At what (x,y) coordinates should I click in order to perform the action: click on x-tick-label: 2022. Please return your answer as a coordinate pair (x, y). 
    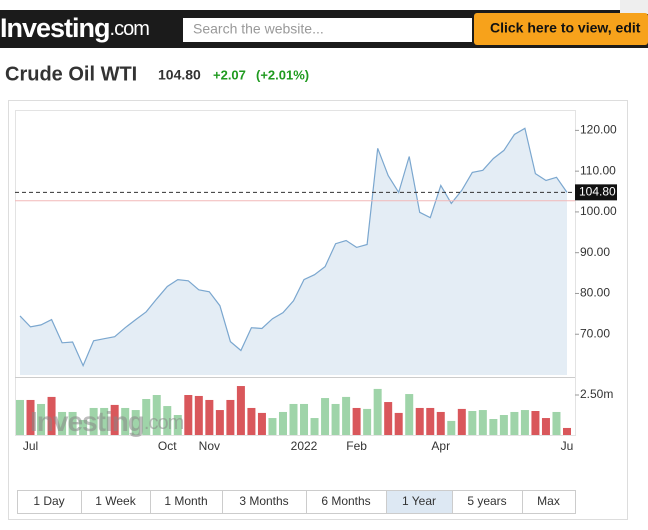
    Looking at the image, I should click on (304, 446).